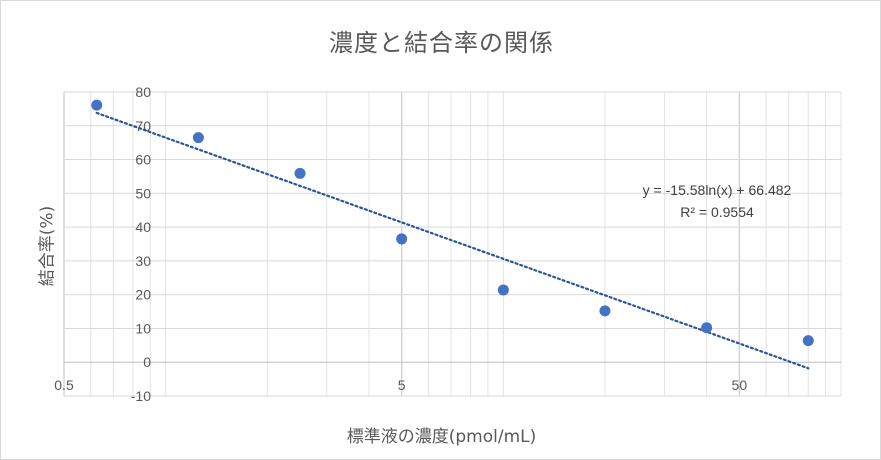 The width and height of the screenshot is (881, 460). I want to click on chart-title: 濃度と結合率の関係, so click(441, 43).